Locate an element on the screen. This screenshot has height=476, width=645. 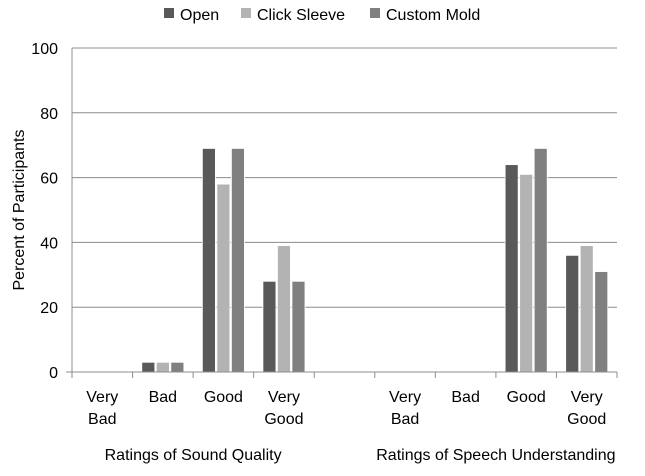
y-tick-label: 60 is located at coordinates (49, 179).